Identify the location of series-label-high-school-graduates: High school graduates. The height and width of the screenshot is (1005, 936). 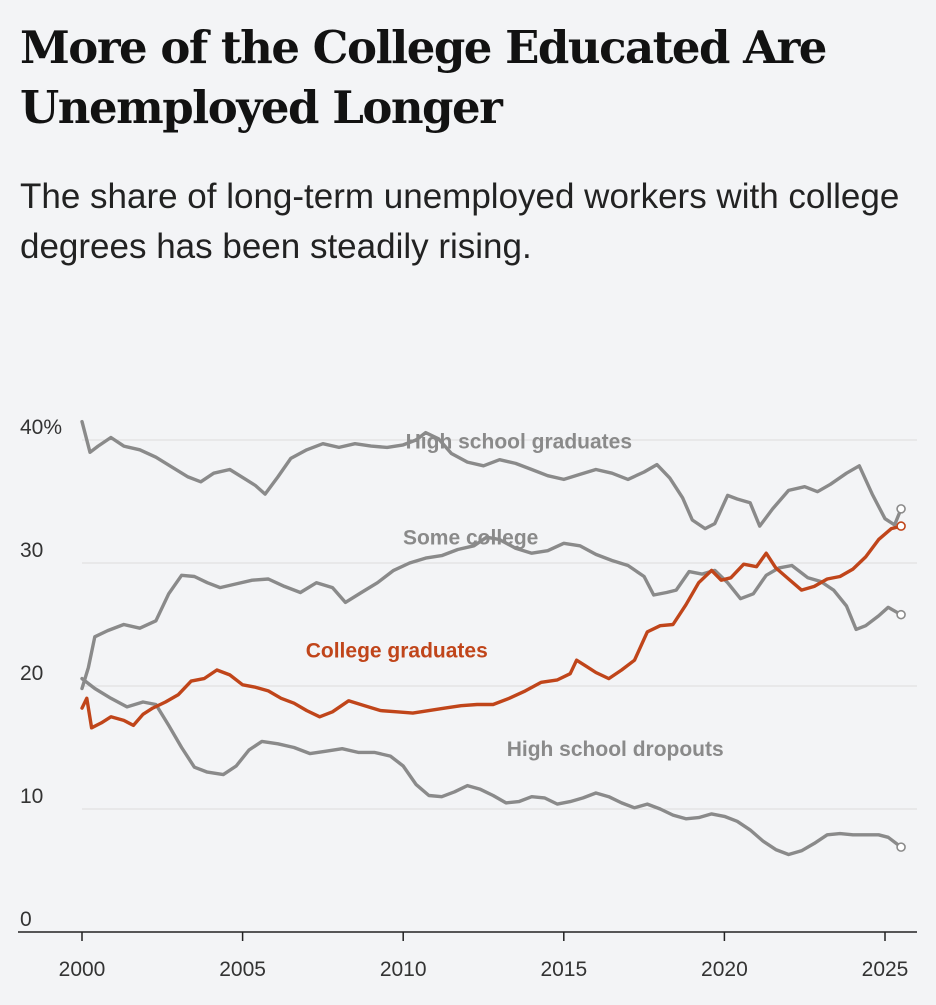
(519, 442).